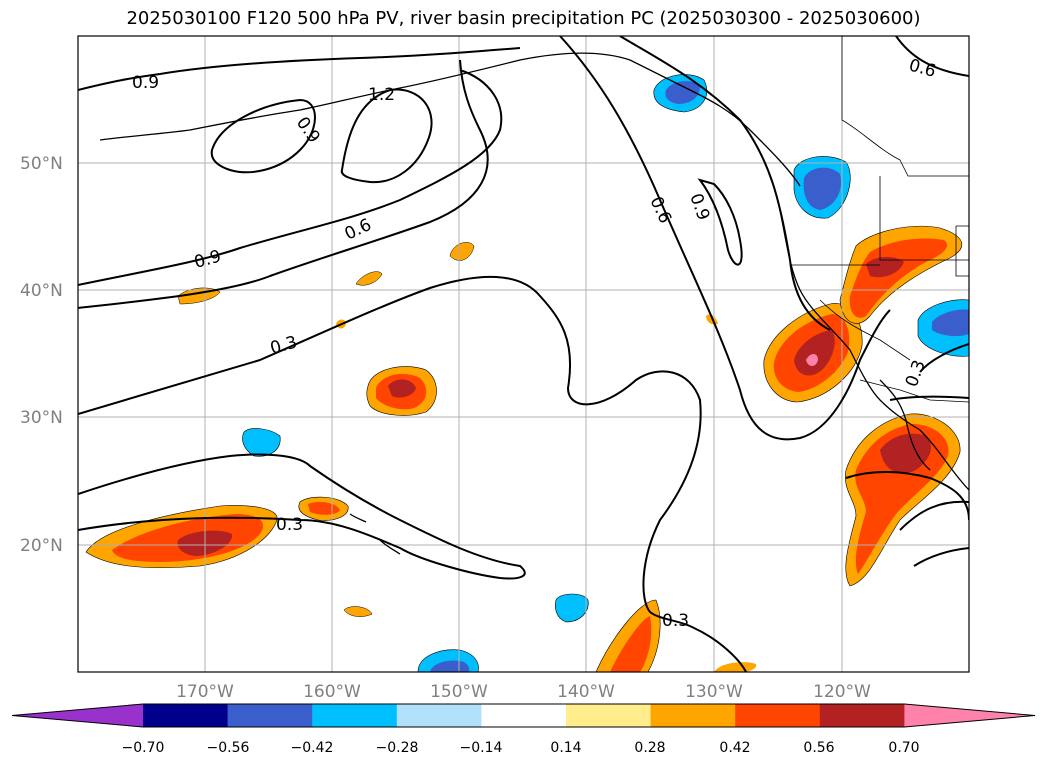 The width and height of the screenshot is (1047, 765). Describe the element at coordinates (459, 692) in the screenshot. I see `lon-label: 150°W` at that location.